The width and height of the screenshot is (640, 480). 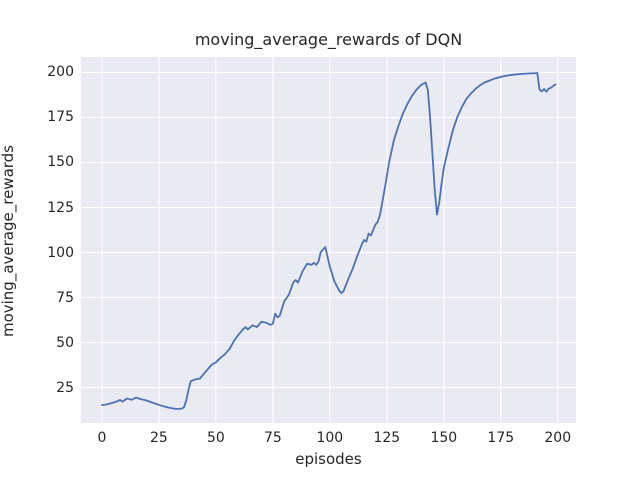 What do you see at coordinates (60, 162) in the screenshot?
I see `y-tick-label: 150` at bounding box center [60, 162].